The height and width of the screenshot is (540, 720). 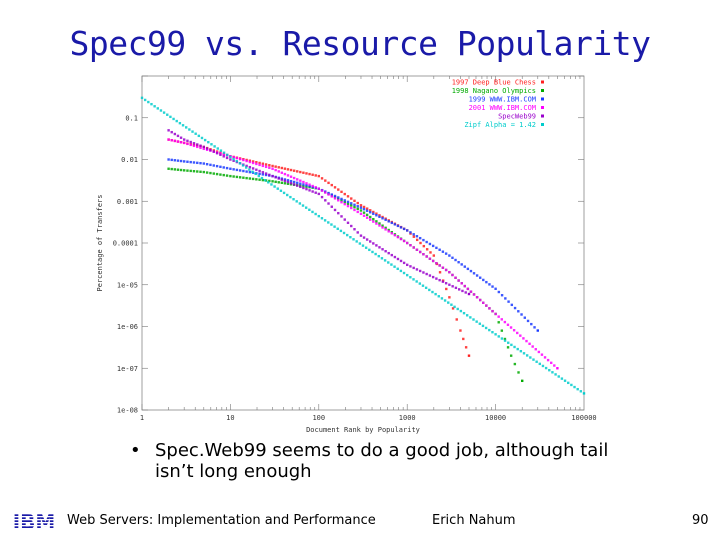 What do you see at coordinates (127, 411) in the screenshot?
I see `y-tick-label: 1e-08` at bounding box center [127, 411].